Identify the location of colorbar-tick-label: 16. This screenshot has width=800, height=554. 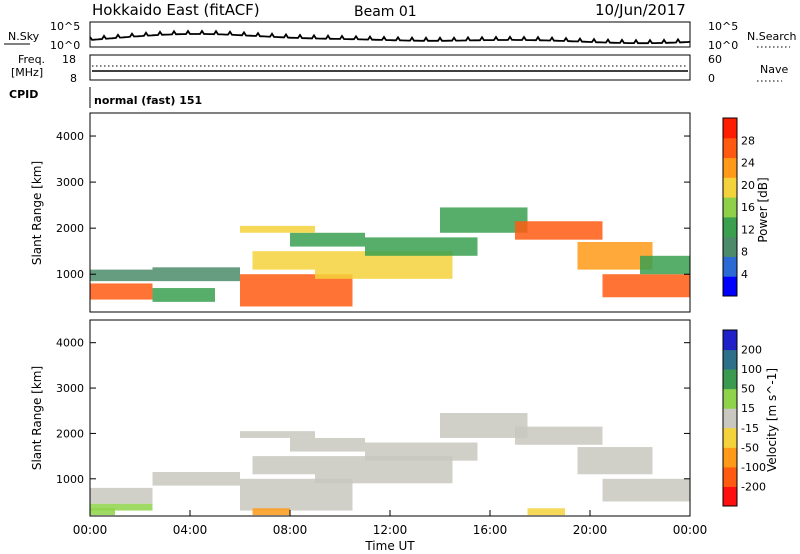
(748, 207).